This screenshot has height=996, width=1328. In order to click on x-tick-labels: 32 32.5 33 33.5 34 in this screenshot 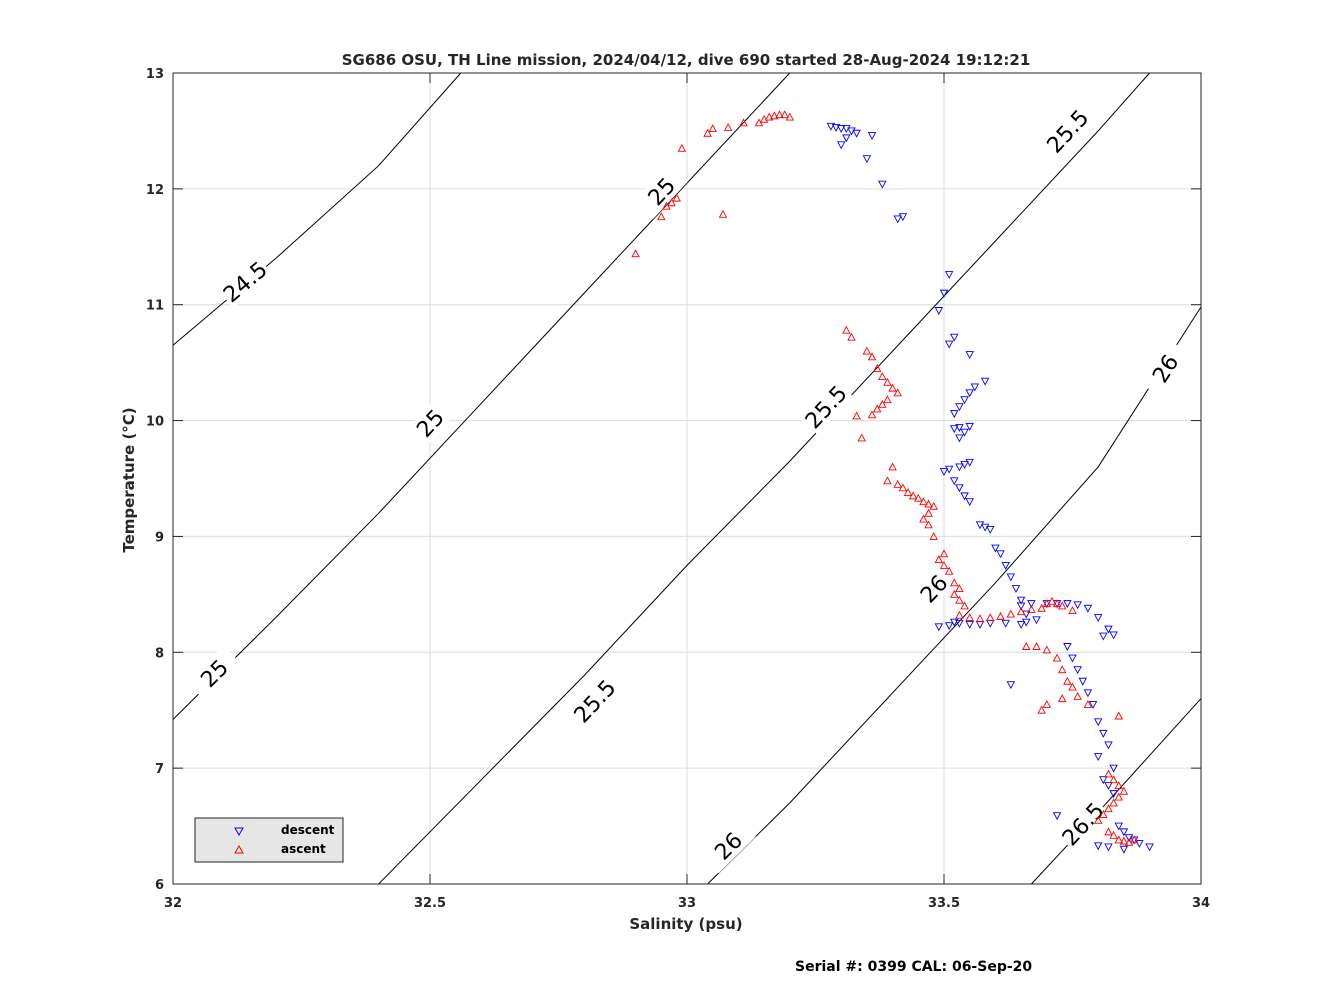, I will do `click(687, 903)`.